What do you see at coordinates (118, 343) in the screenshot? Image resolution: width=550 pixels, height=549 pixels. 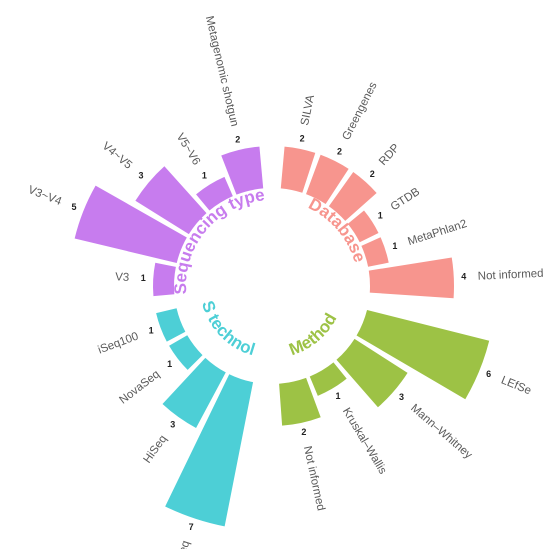 I see `category-label-ngs-technology-iseq100: iSeq100` at bounding box center [118, 343].